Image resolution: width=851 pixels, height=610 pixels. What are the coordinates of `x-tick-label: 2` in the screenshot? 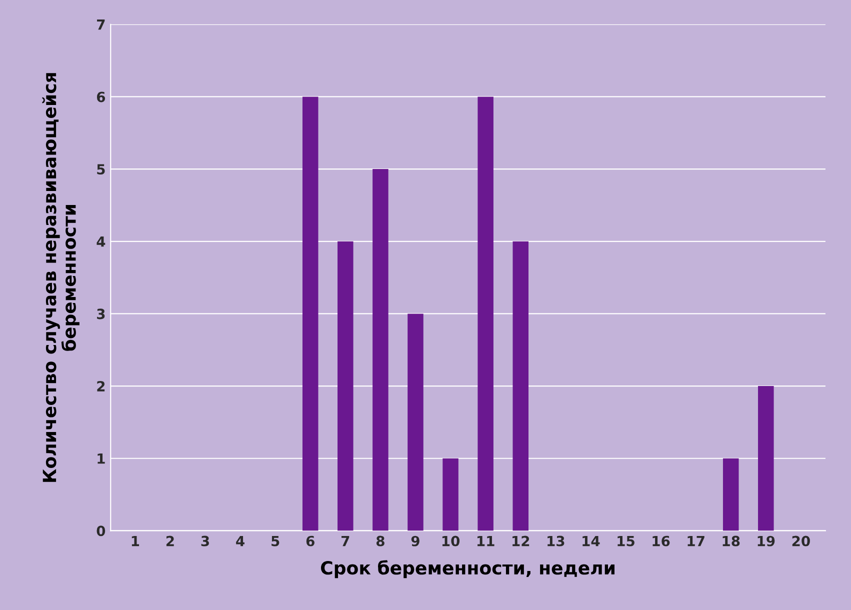 It's located at (170, 541).